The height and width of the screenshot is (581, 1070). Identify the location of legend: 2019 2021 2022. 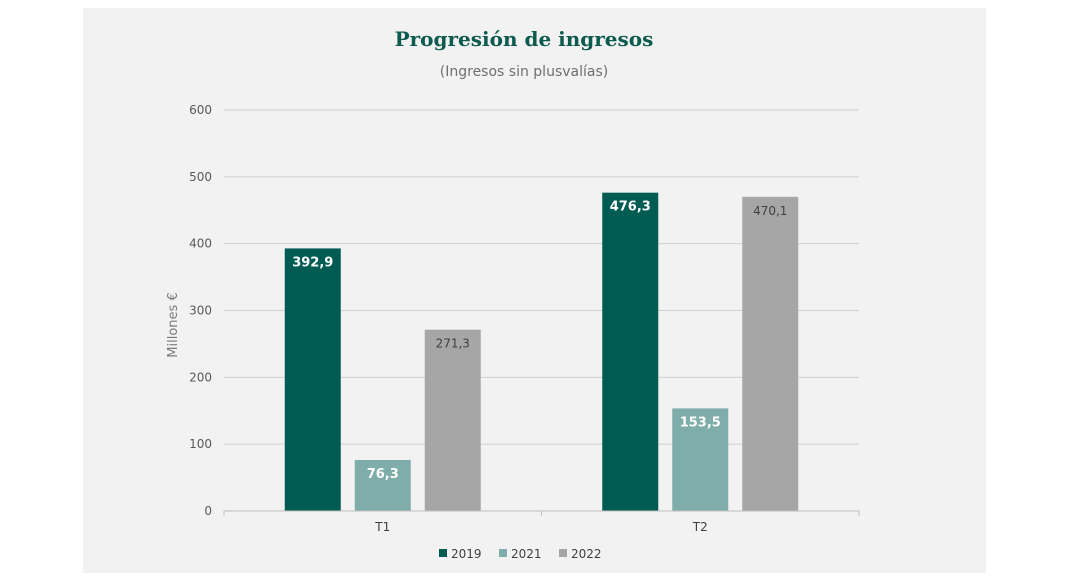
(520, 554).